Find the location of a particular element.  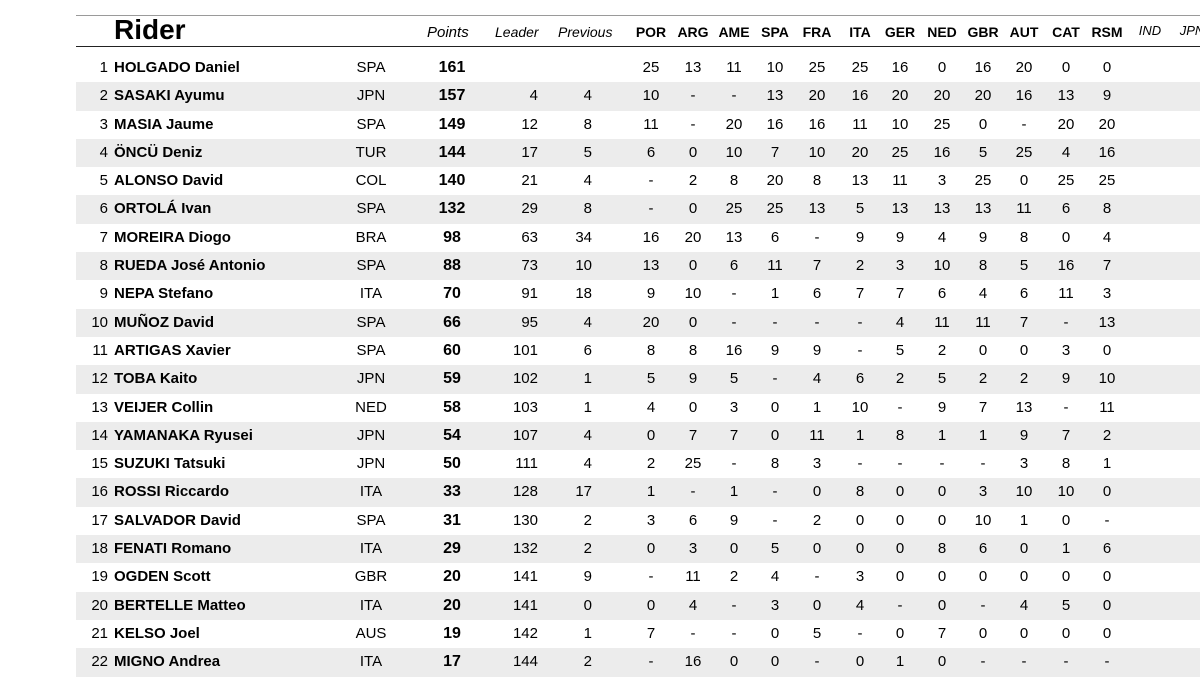

race-result-por: 2 is located at coordinates (651, 464).